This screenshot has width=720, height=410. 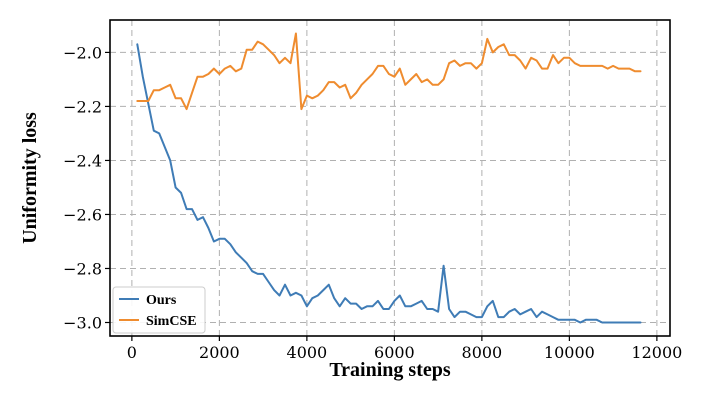 What do you see at coordinates (82, 106) in the screenshot?
I see `y-tick-label: −2.2` at bounding box center [82, 106].